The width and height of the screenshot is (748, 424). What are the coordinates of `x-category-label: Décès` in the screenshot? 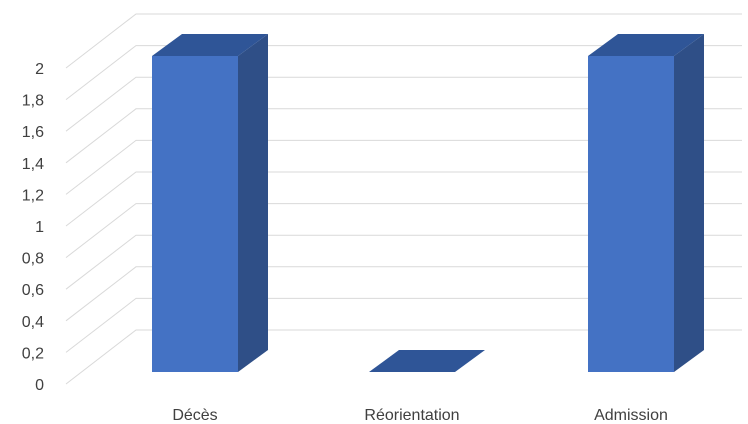 It's located at (194, 415).